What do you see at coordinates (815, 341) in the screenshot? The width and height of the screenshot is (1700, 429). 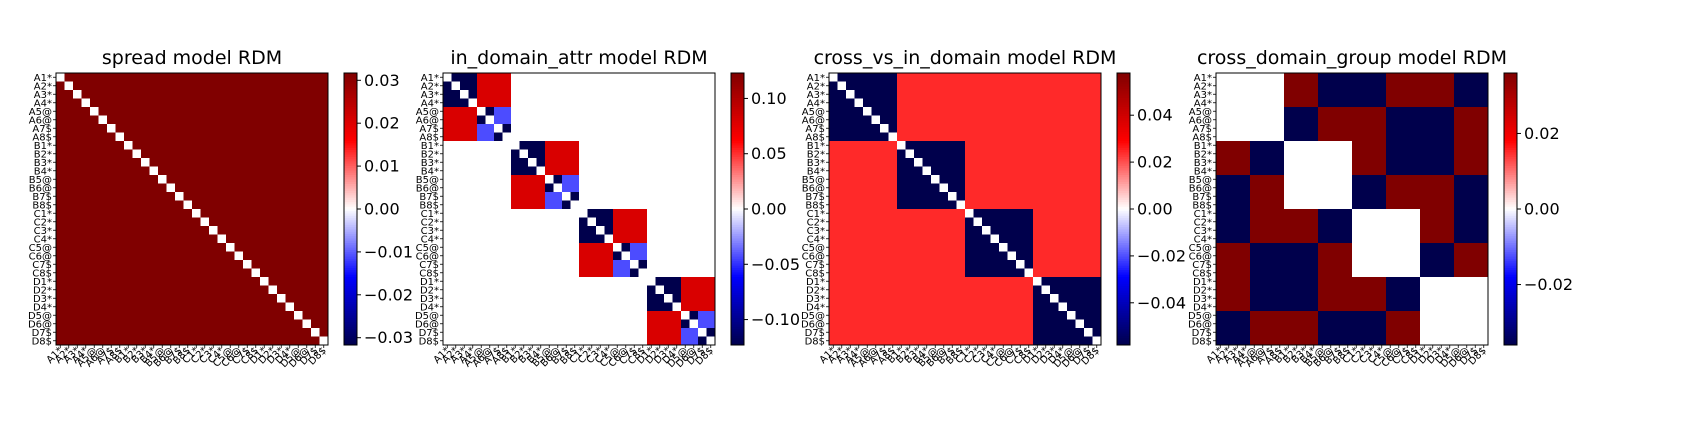 I see `y-tick-label: D8$` at bounding box center [815, 341].